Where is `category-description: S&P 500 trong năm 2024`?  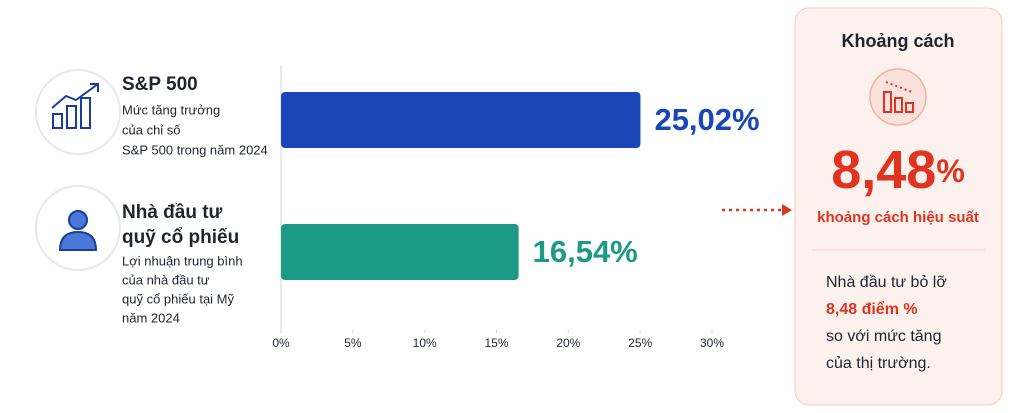 category-description: S&P 500 trong năm 2024 is located at coordinates (195, 149).